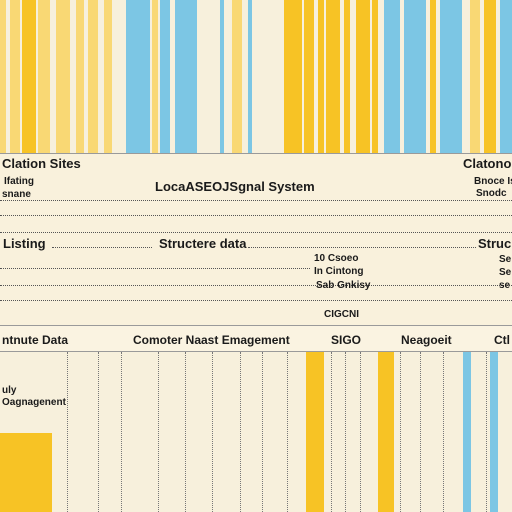 The height and width of the screenshot is (512, 512). I want to click on listing-sub-1: 10 Csoeo, so click(336, 258).